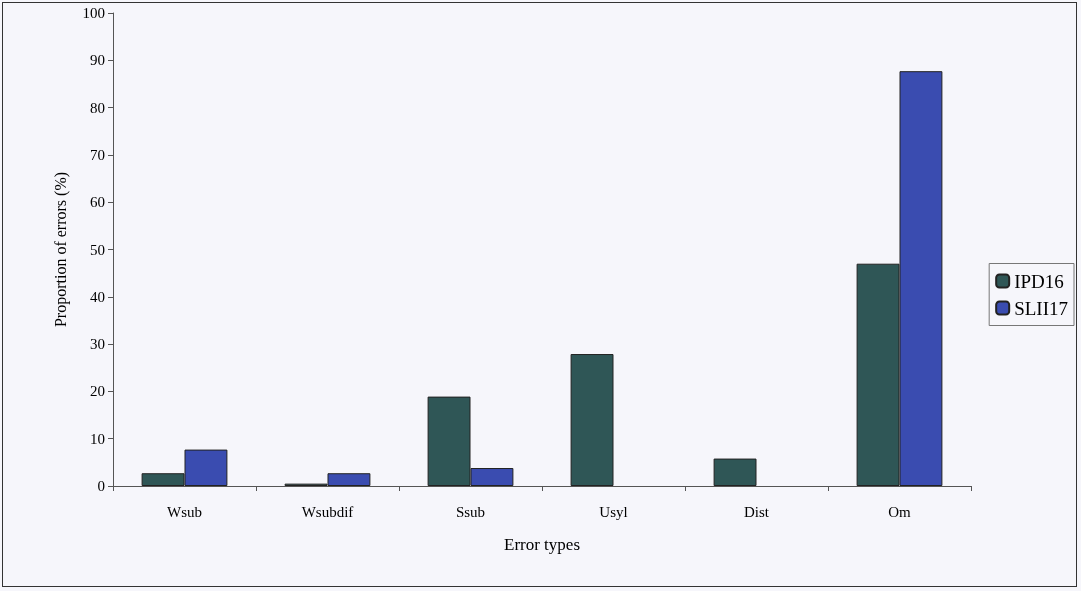 The width and height of the screenshot is (1081, 591). What do you see at coordinates (1041, 308) in the screenshot?
I see `legend-label: SLII17` at bounding box center [1041, 308].